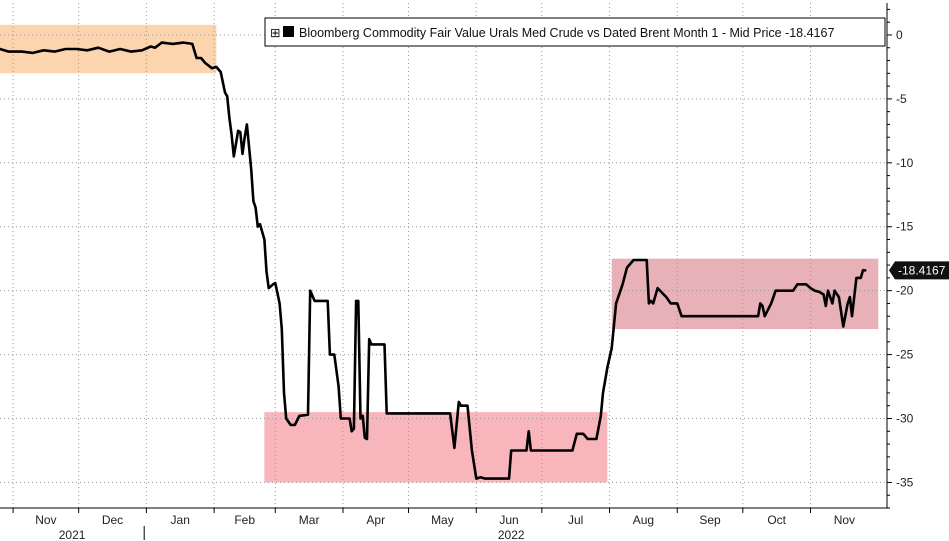 The width and height of the screenshot is (949, 541). Describe the element at coordinates (905, 419) in the screenshot. I see `y-tick-label: -30` at that location.